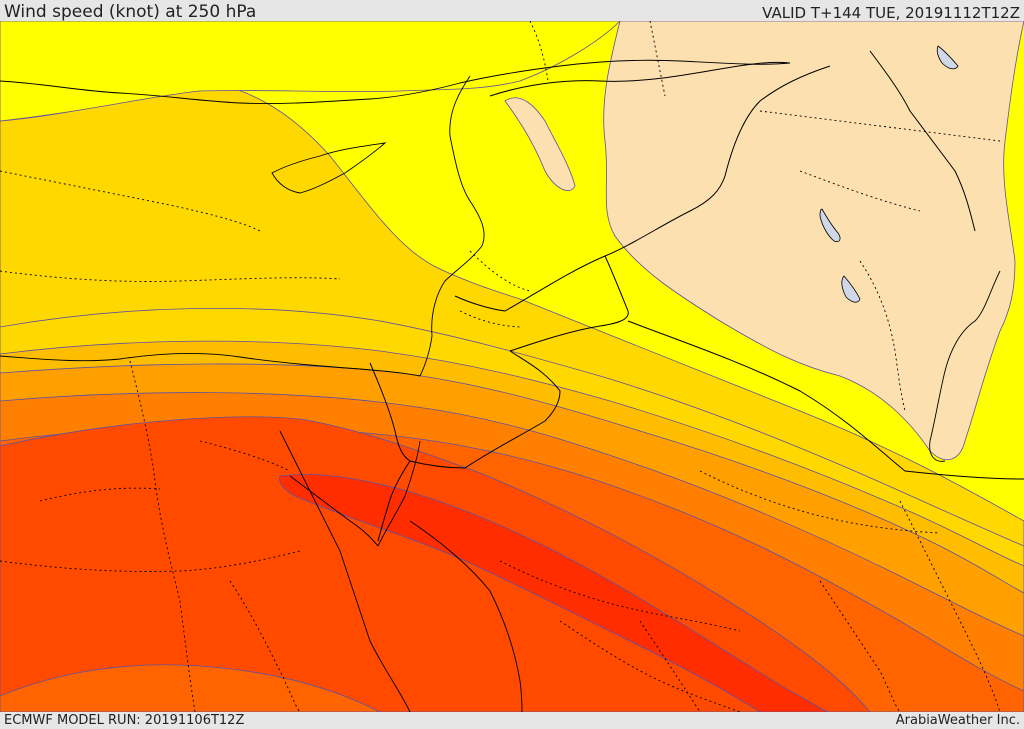 Image resolution: width=1024 pixels, height=729 pixels. Describe the element at coordinates (130, 12) in the screenshot. I see `map-title: Wind speed (knot) at 250 hPa` at that location.